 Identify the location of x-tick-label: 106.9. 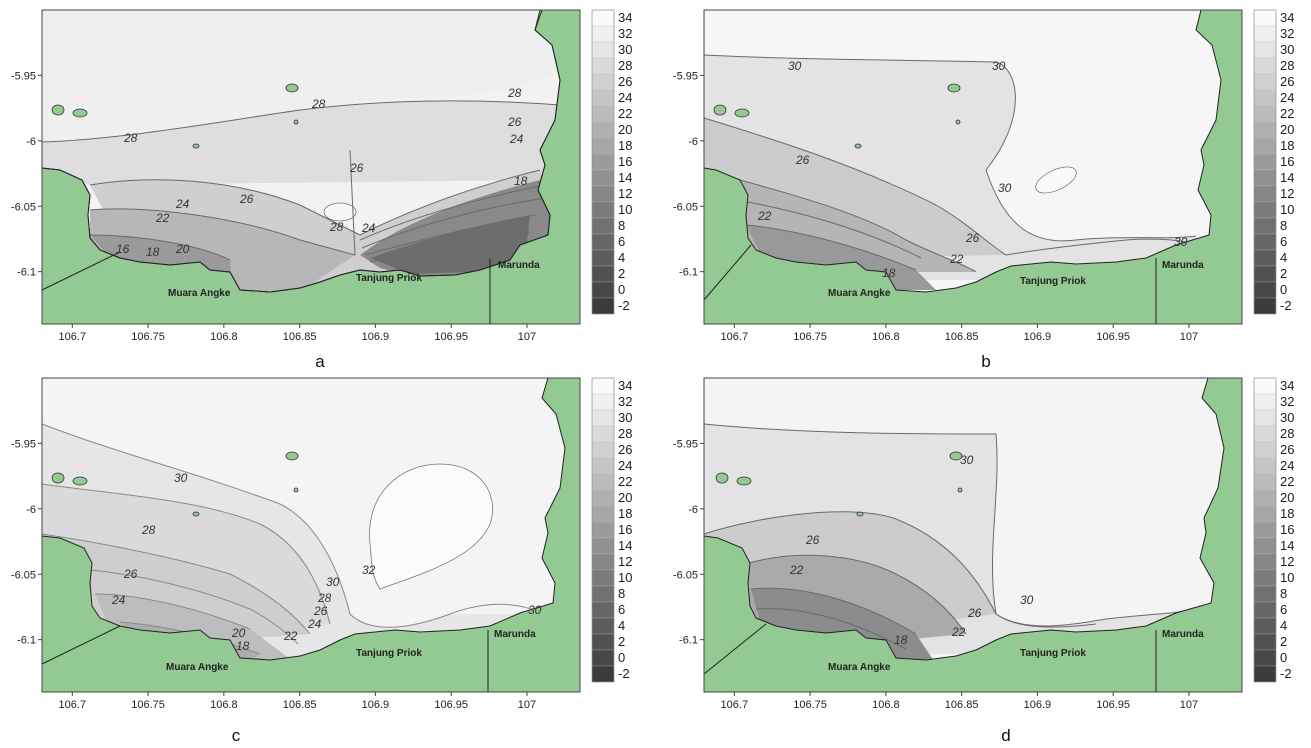
(376, 705).